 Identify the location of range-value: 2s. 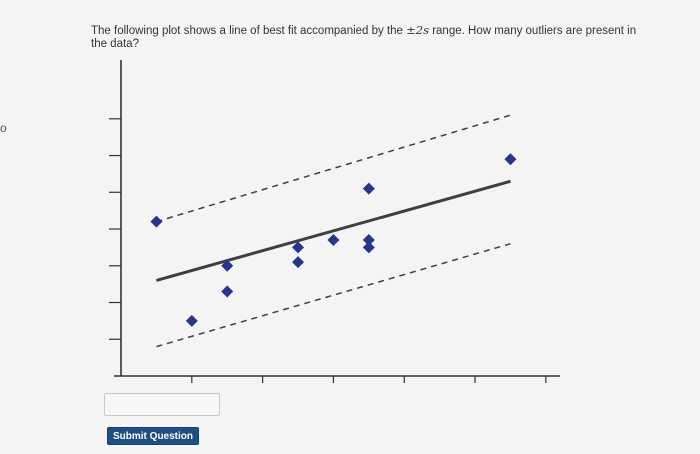
(422, 30).